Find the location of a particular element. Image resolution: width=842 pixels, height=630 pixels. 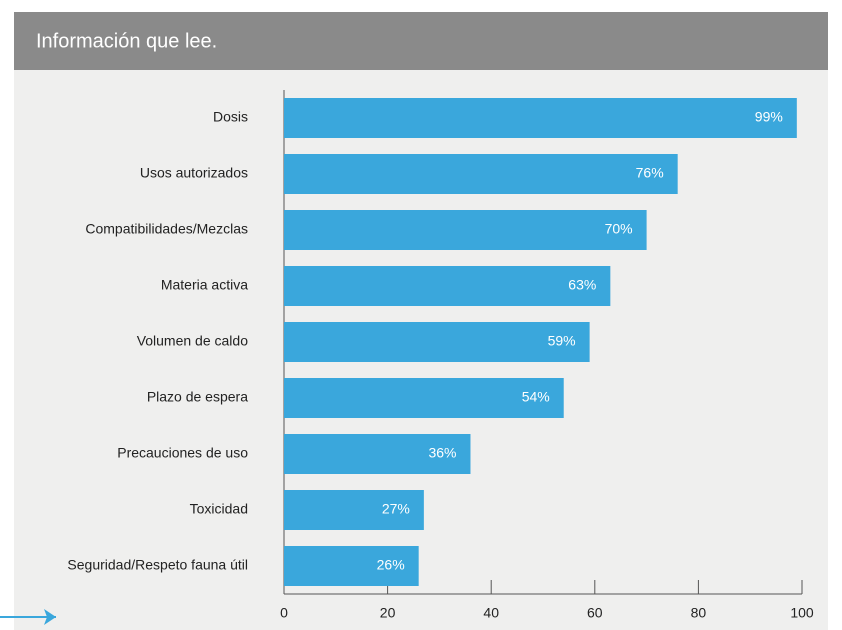

arrow-icon is located at coordinates (28, 617).